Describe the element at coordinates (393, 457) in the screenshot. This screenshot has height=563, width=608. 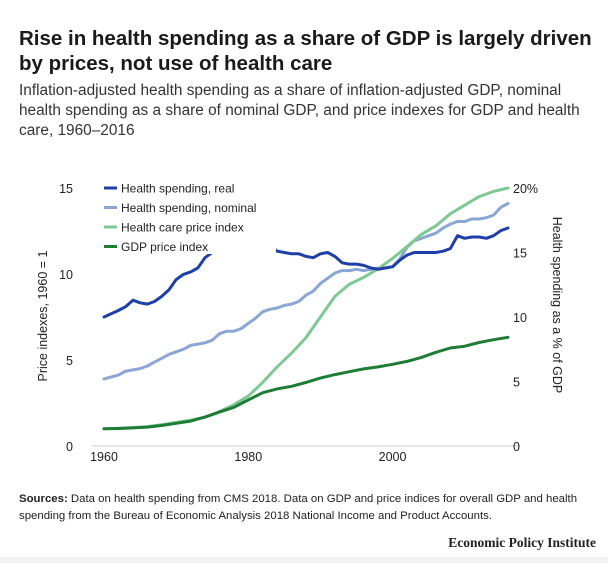
I see `x-tick-label: 2000` at that location.